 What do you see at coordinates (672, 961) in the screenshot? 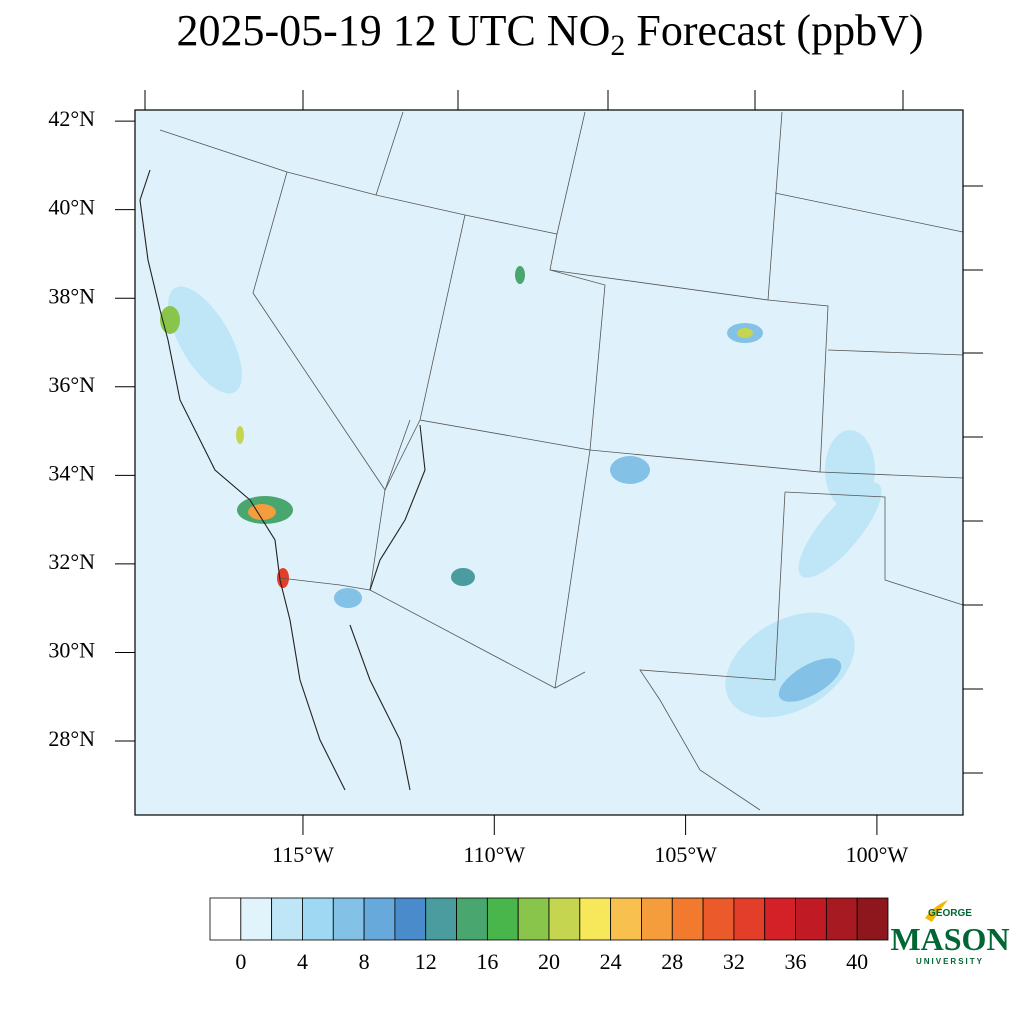
I see `colorbar-label: 28` at bounding box center [672, 961].